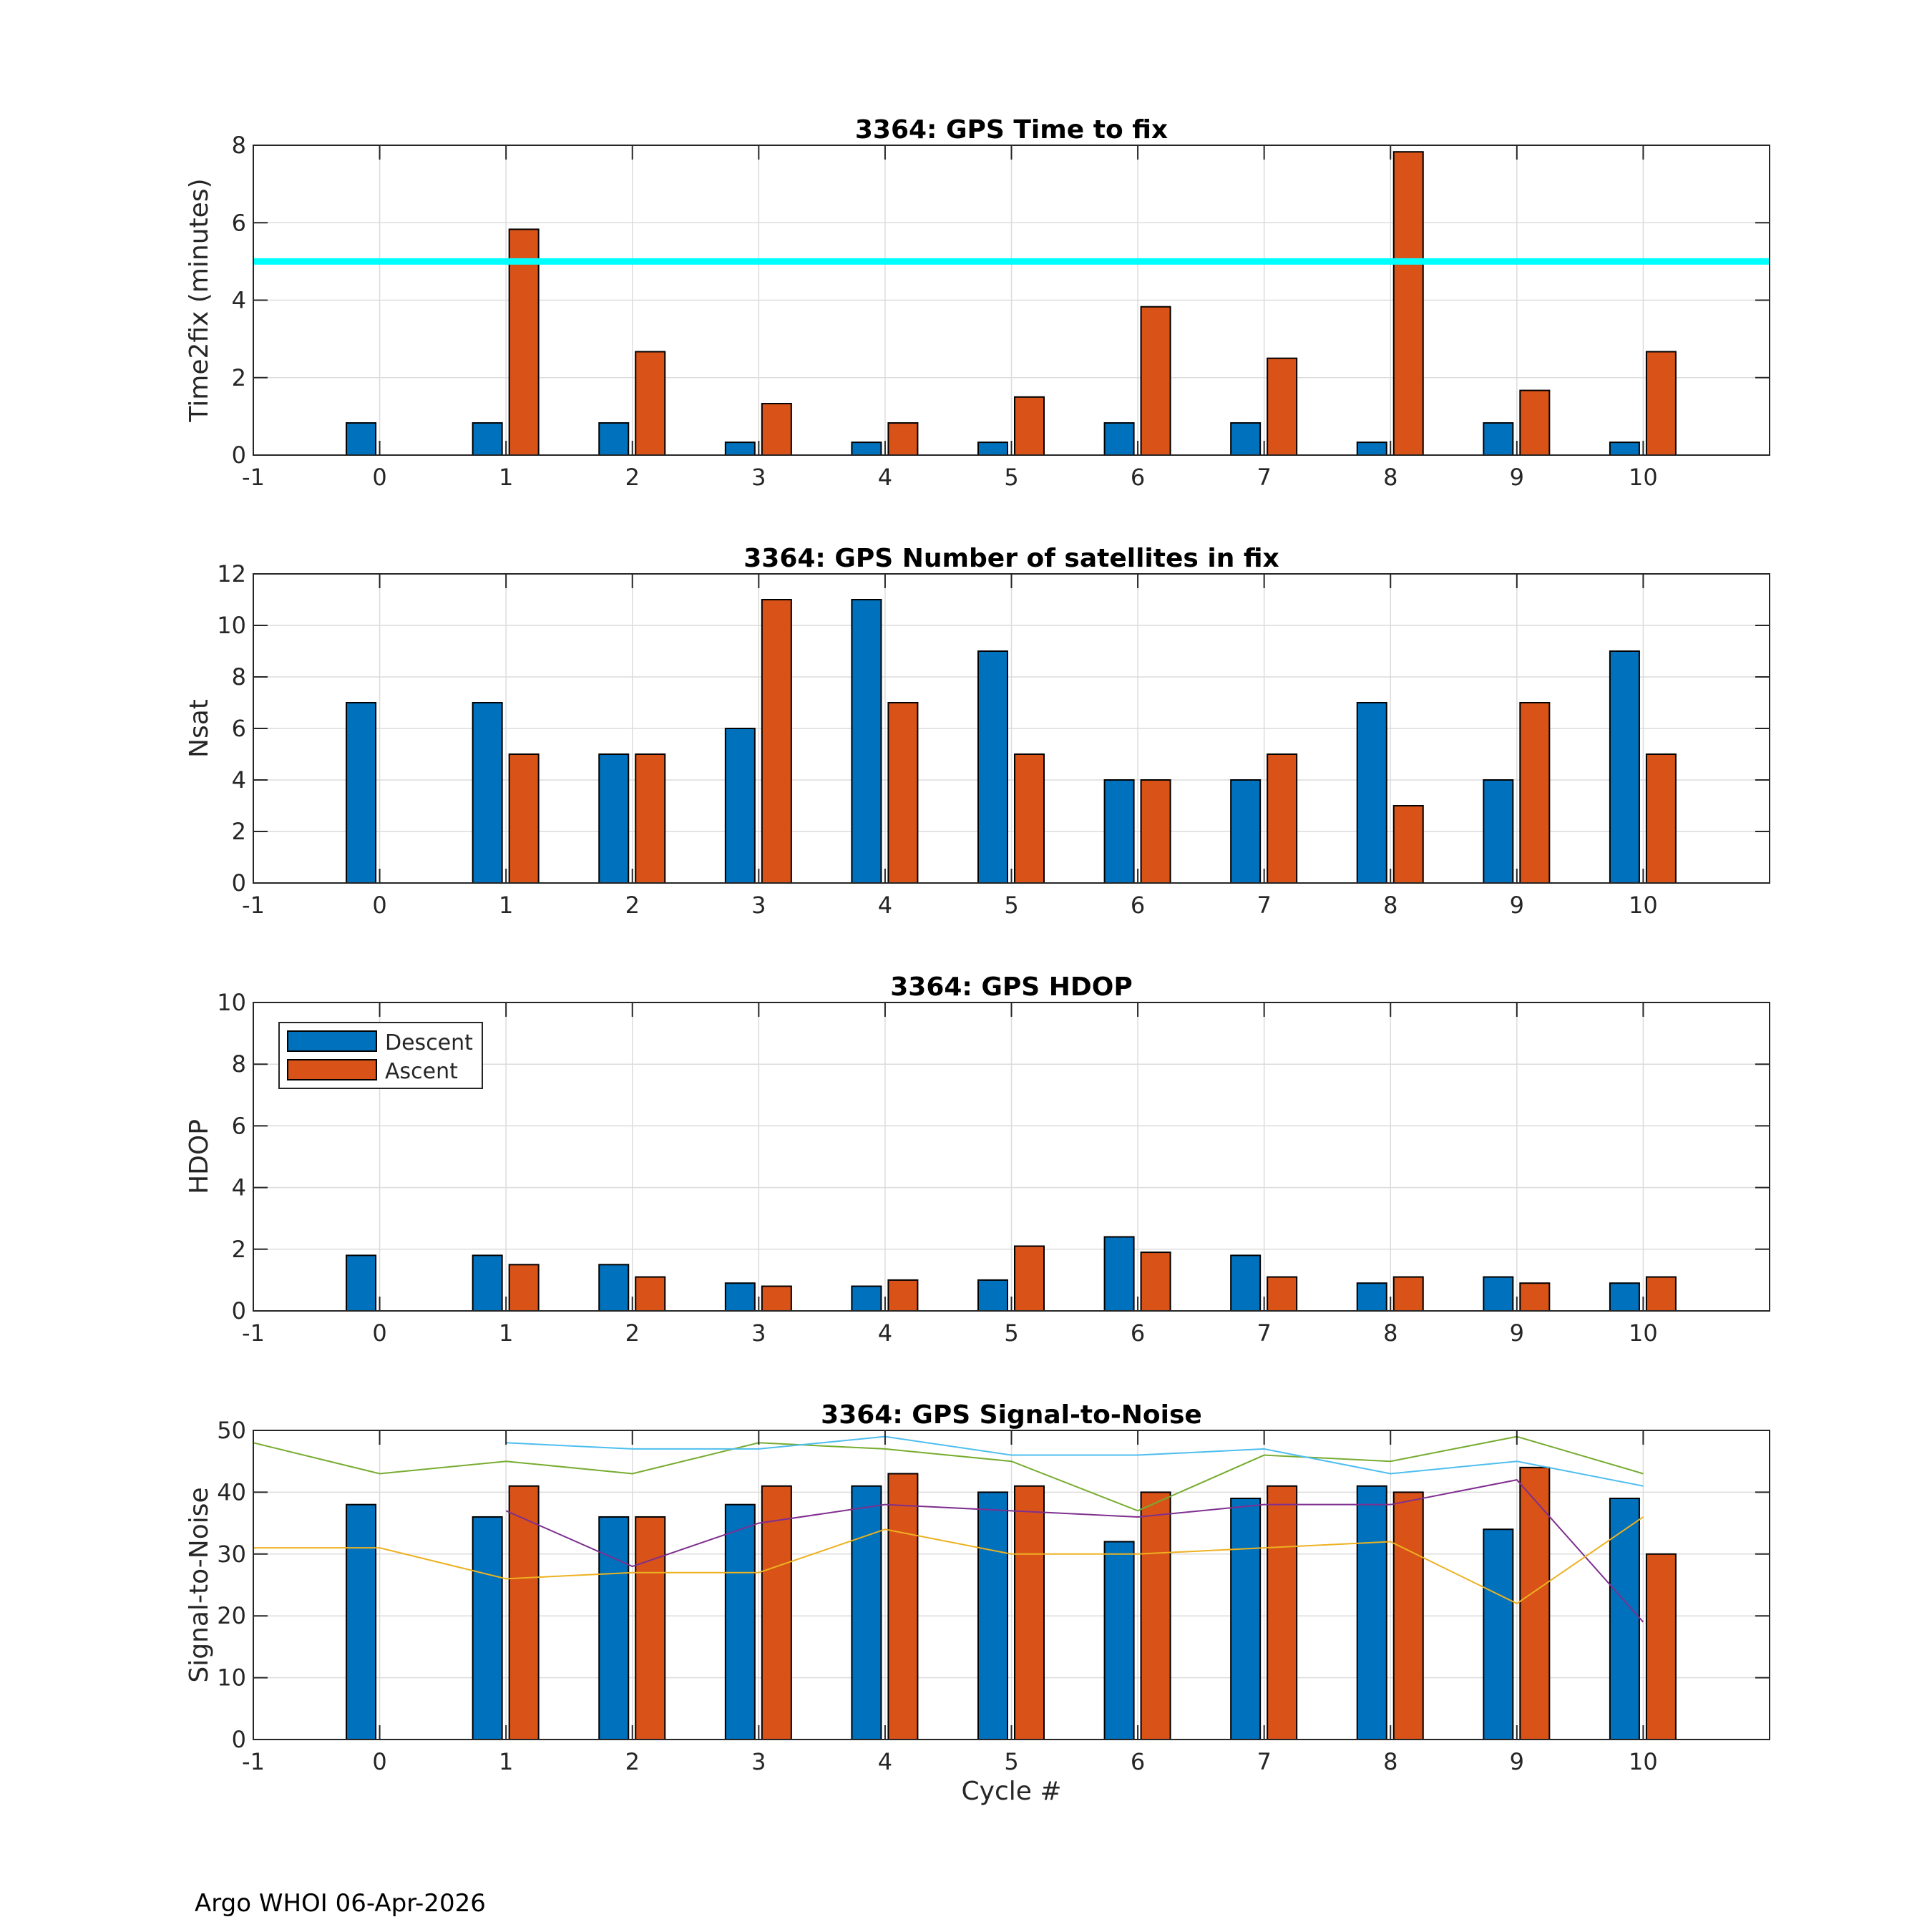 The image size is (1932, 1932). I want to click on y-tick-label: 40, so click(231, 1492).